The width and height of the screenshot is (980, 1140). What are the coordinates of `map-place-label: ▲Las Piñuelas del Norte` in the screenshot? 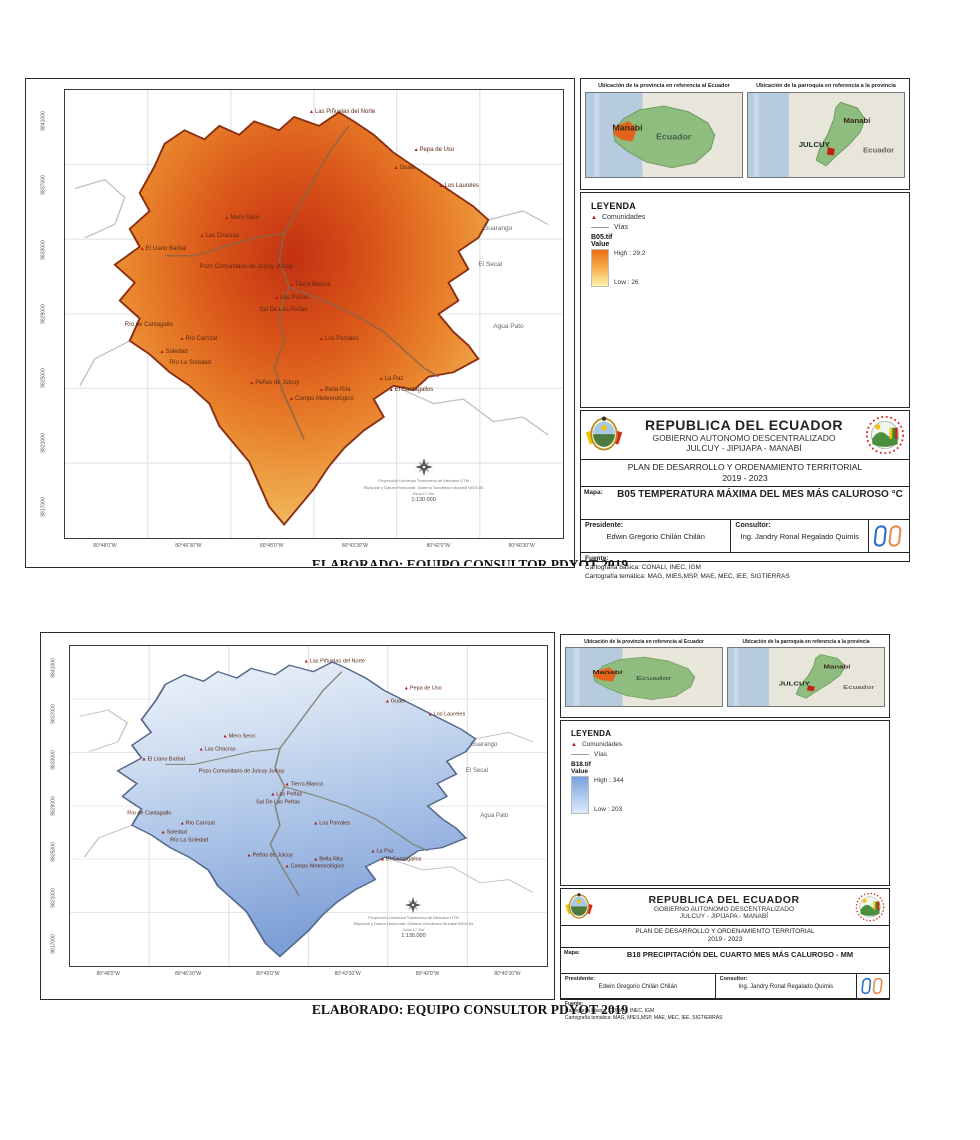 It's located at (334, 661).